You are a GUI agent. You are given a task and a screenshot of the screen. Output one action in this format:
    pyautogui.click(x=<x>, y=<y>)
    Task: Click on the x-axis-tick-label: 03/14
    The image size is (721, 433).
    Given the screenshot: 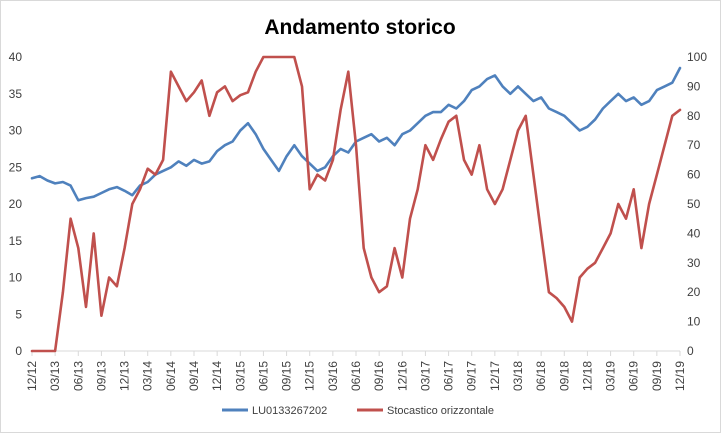 What is the action you would take?
    pyautogui.click(x=148, y=376)
    